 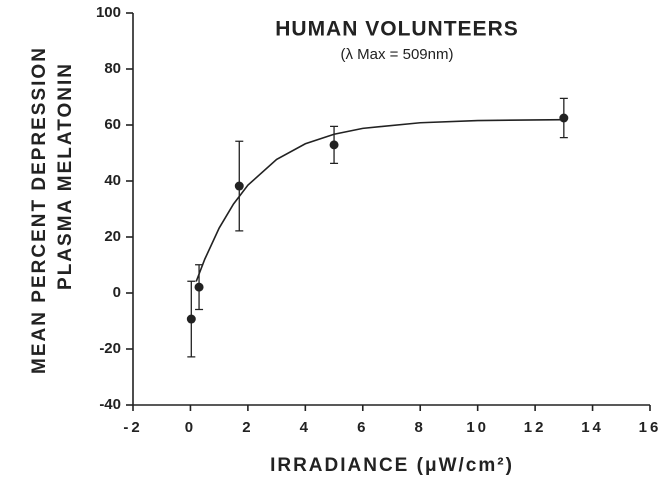 What do you see at coordinates (190, 427) in the screenshot?
I see `x-tick-label: 0` at bounding box center [190, 427].